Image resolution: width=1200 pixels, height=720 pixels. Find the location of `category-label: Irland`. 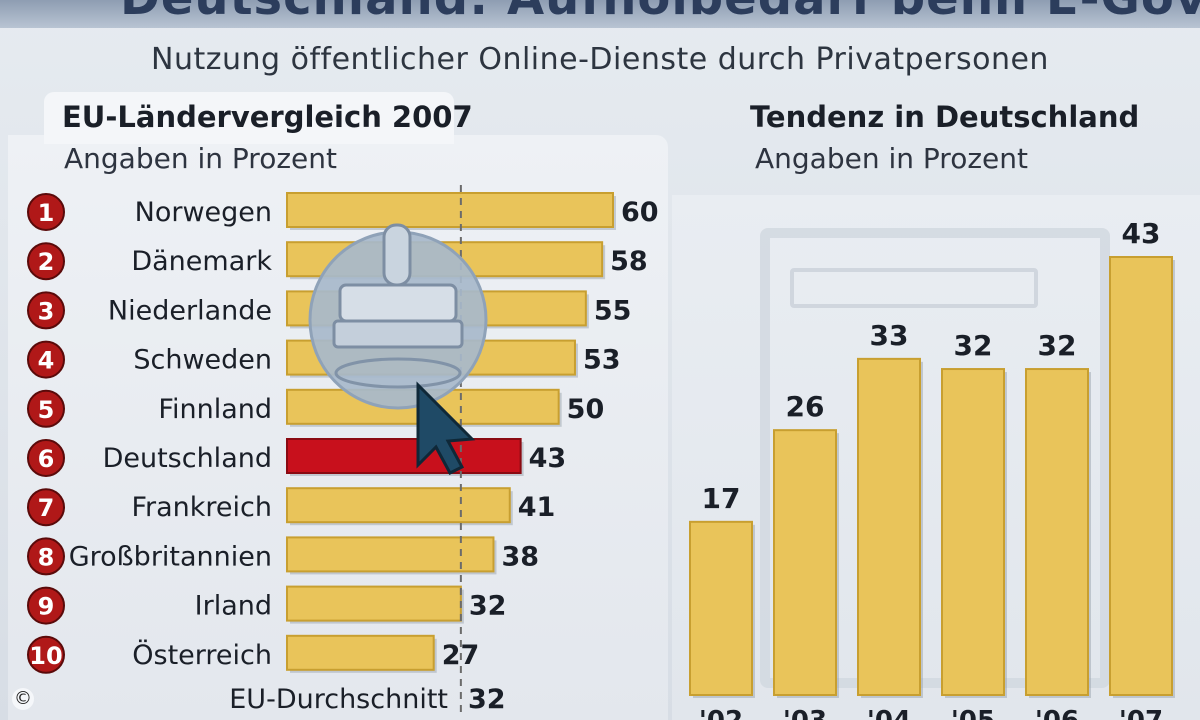

category-label: Irland is located at coordinates (233, 606).